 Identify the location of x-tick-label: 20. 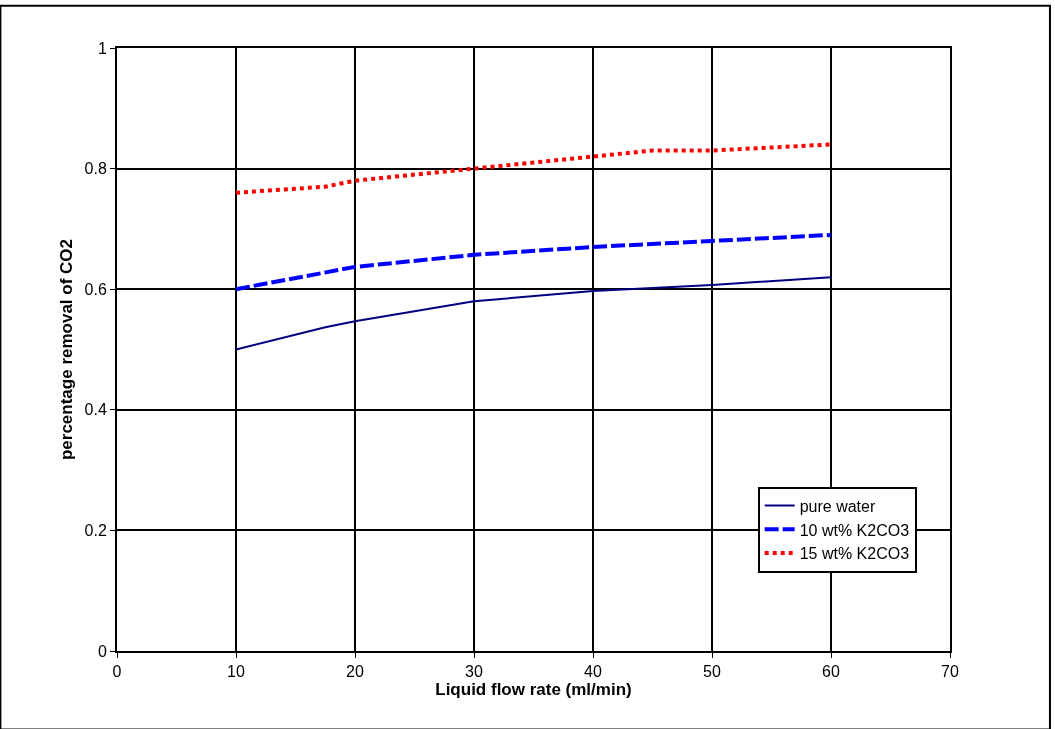
(355, 672).